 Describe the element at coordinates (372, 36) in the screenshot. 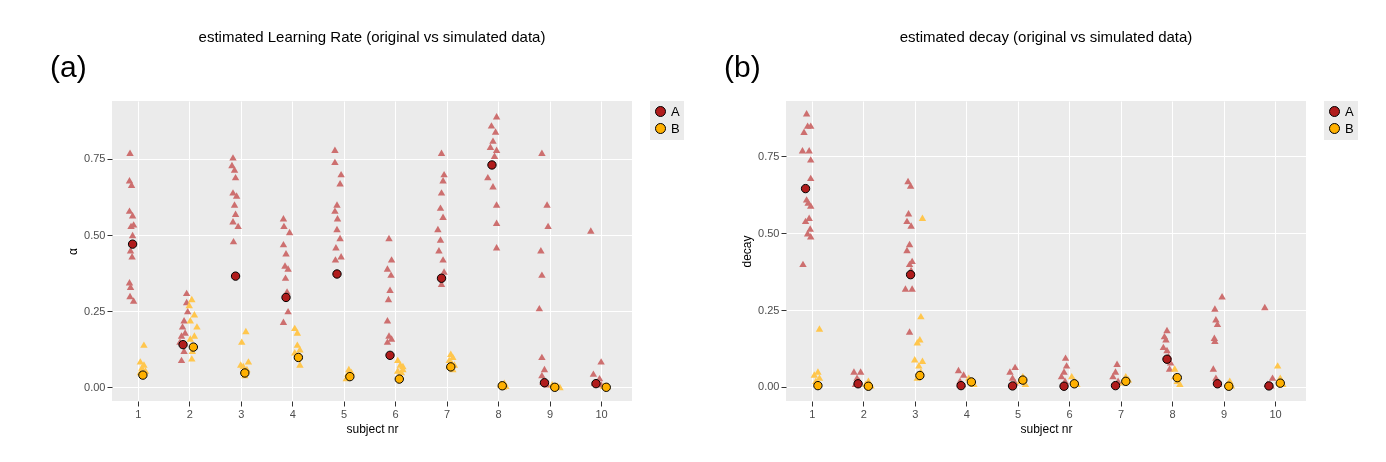

I see `chart-title: estimated Learning Rate (original vs simulated data)` at that location.